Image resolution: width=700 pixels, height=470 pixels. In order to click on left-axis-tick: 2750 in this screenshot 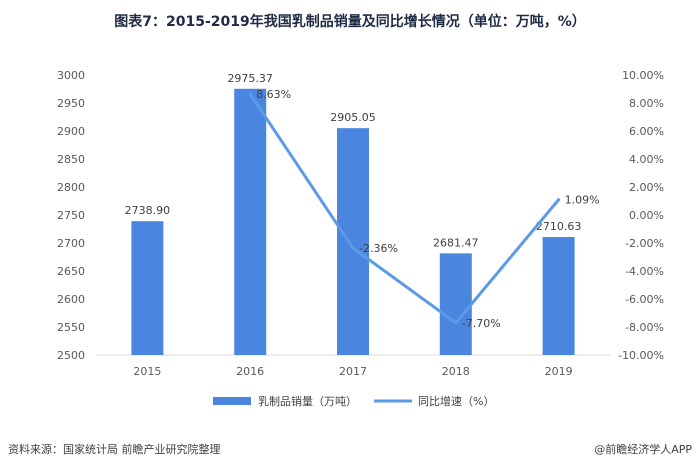, I will do `click(71, 215)`.